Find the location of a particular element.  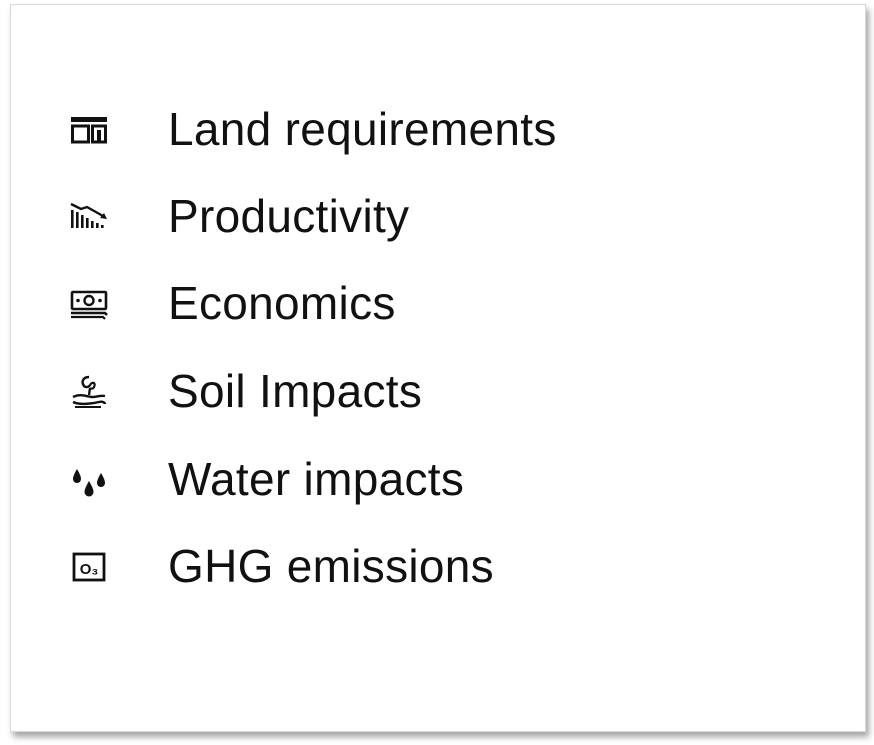

item-label: Productivity is located at coordinates (289, 216).